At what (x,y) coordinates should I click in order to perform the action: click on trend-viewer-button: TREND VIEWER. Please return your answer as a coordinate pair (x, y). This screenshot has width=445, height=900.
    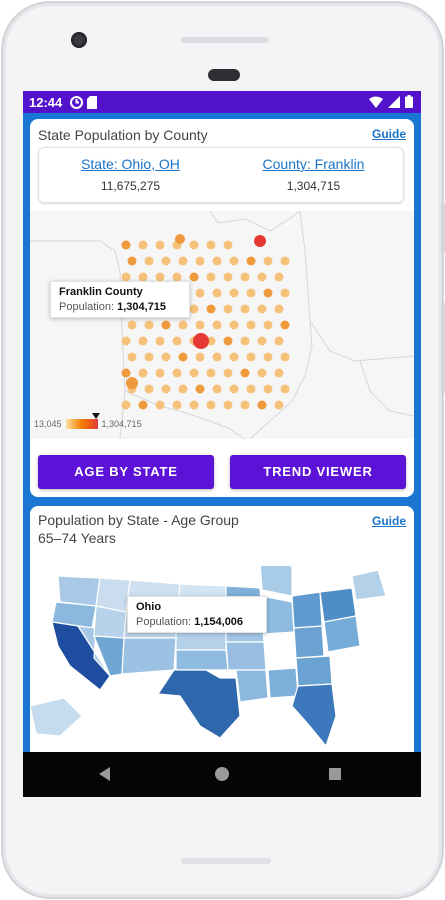
    Looking at the image, I should click on (318, 472).